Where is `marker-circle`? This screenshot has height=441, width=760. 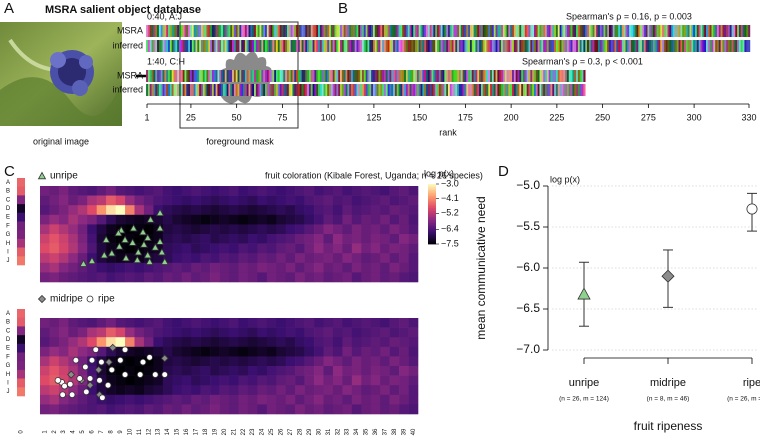
marker-circle is located at coordinates (76, 360).